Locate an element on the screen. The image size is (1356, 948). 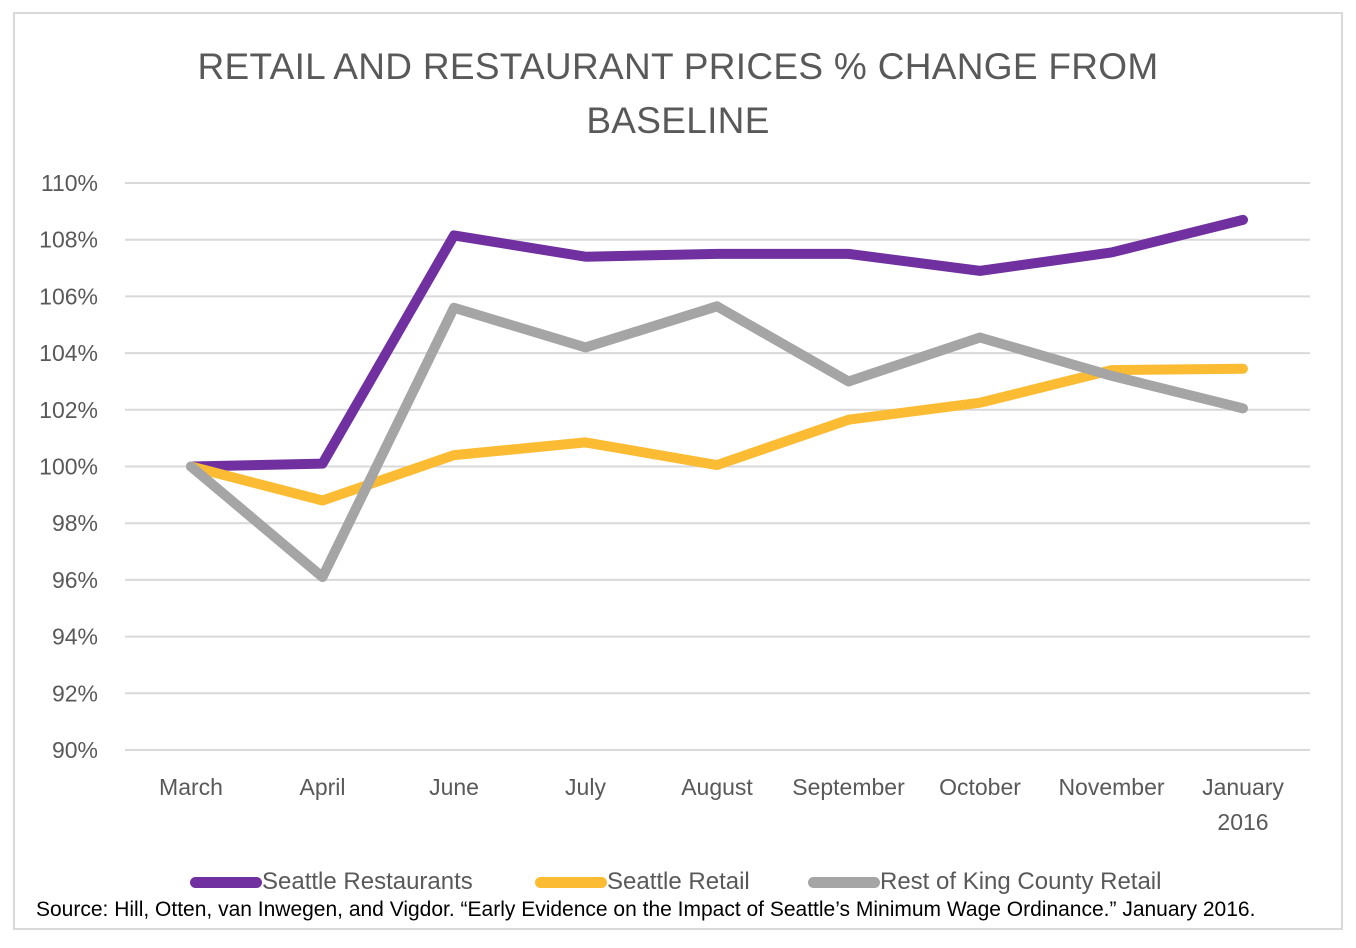
x-tick-label: January is located at coordinates (1243, 787).